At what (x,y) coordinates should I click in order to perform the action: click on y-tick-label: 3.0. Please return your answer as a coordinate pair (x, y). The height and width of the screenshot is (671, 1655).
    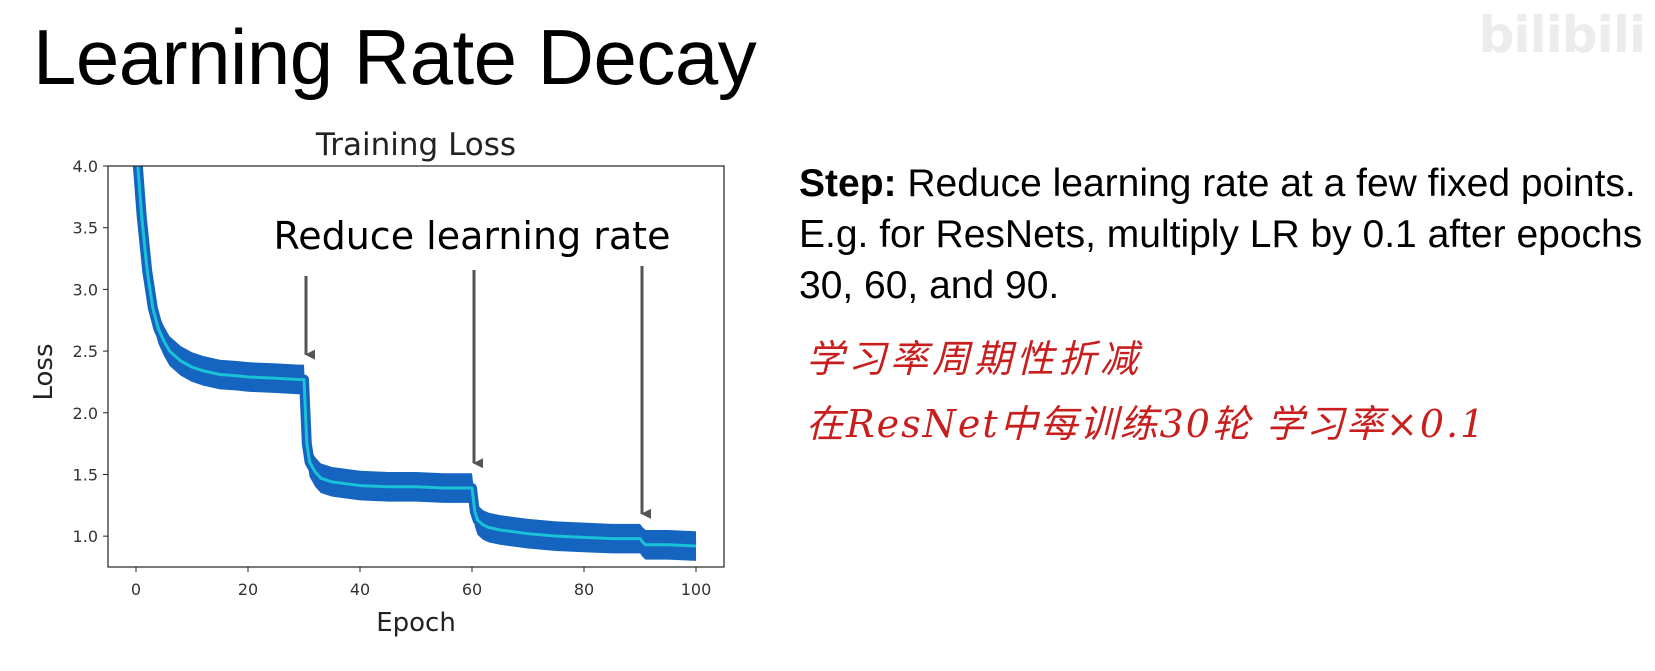
    Looking at the image, I should click on (85, 289).